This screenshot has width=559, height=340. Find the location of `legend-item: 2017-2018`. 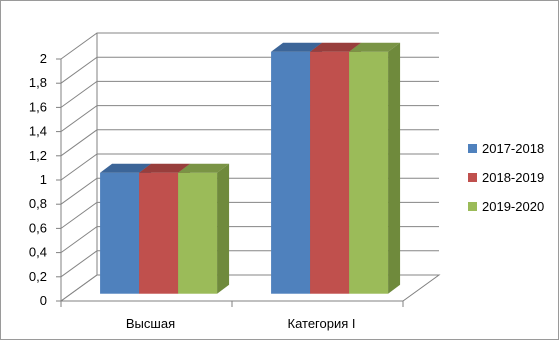

legend-item: 2017-2018 is located at coordinates (506, 148).